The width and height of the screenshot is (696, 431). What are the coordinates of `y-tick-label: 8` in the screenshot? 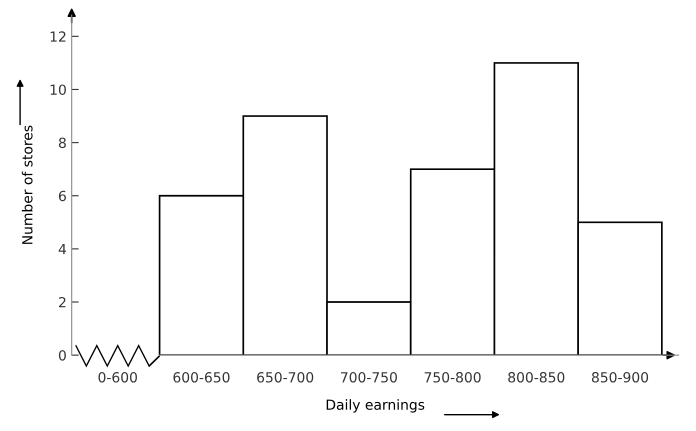 It's located at (62, 143).